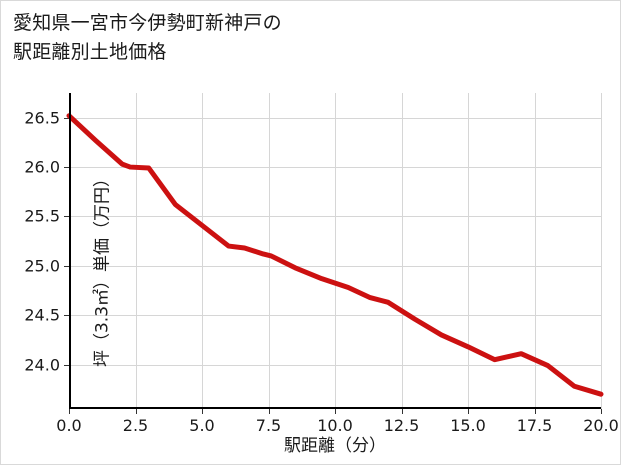  I want to click on y-tick-label: 25.0, so click(42, 266).